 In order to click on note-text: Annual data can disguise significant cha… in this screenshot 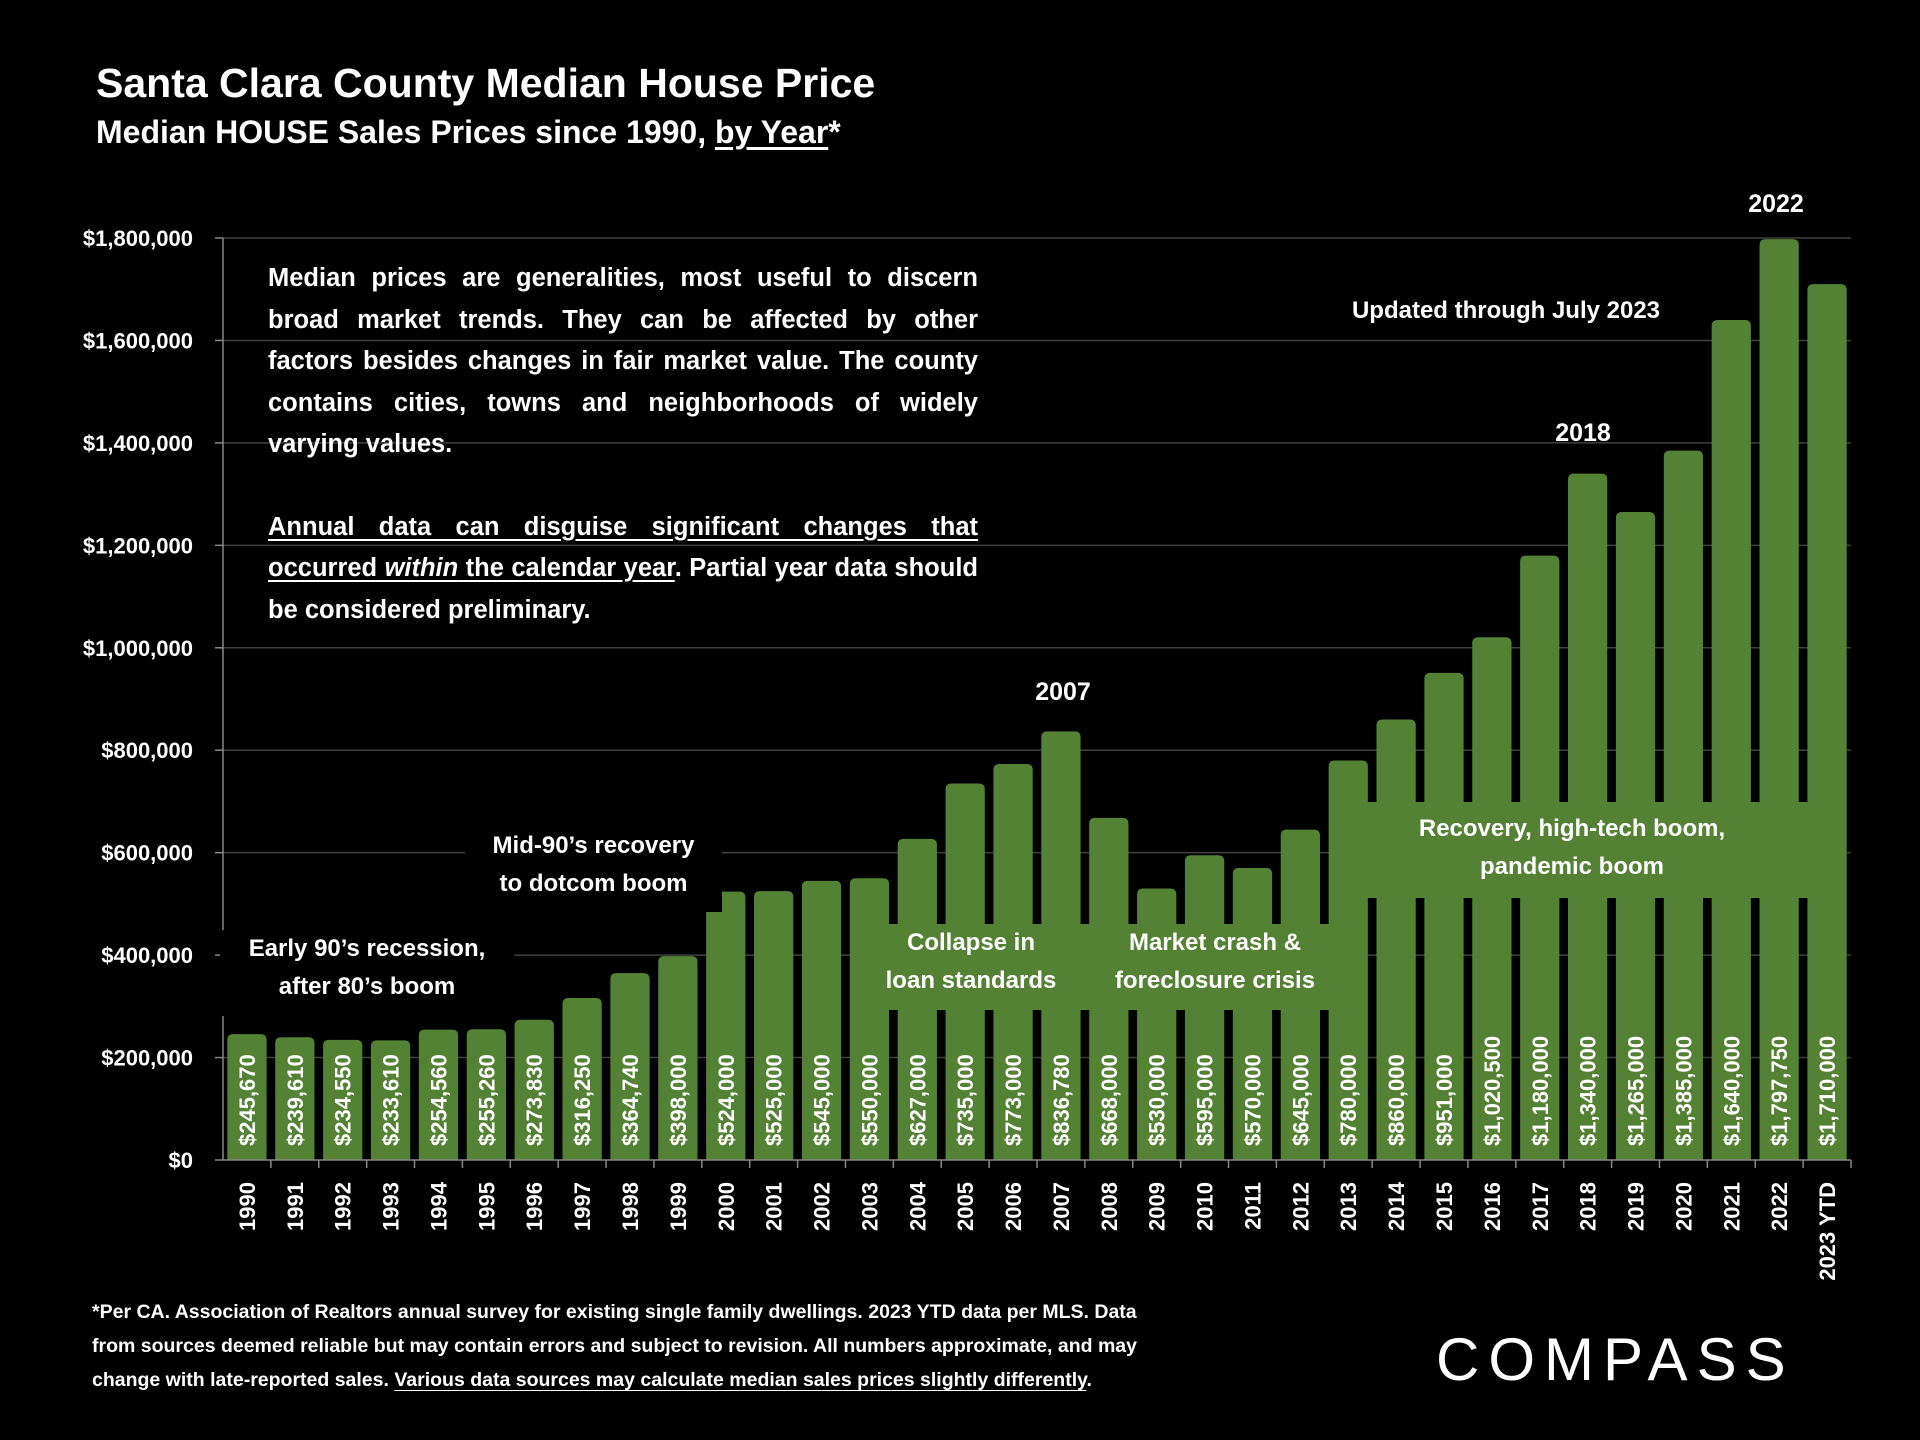, I will do `click(623, 547)`.